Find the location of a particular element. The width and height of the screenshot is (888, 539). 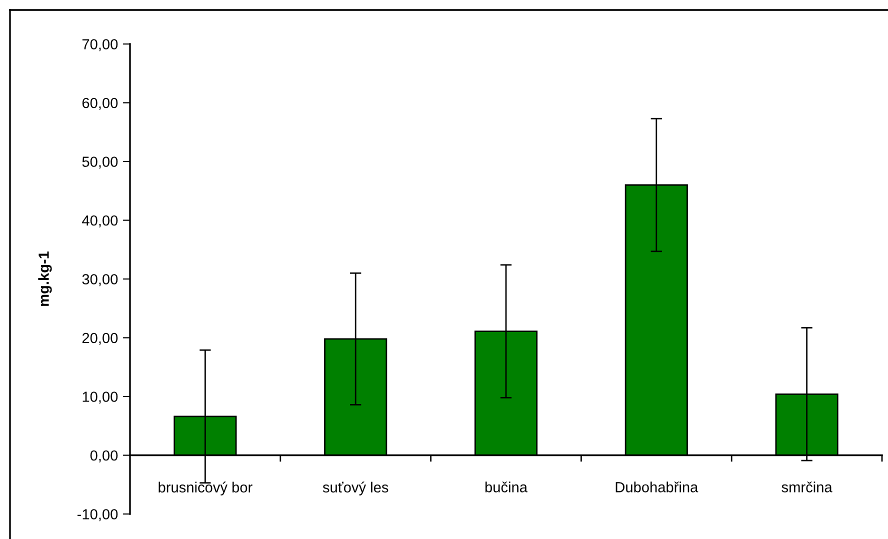

x-tick-label: smrčina is located at coordinates (807, 487).